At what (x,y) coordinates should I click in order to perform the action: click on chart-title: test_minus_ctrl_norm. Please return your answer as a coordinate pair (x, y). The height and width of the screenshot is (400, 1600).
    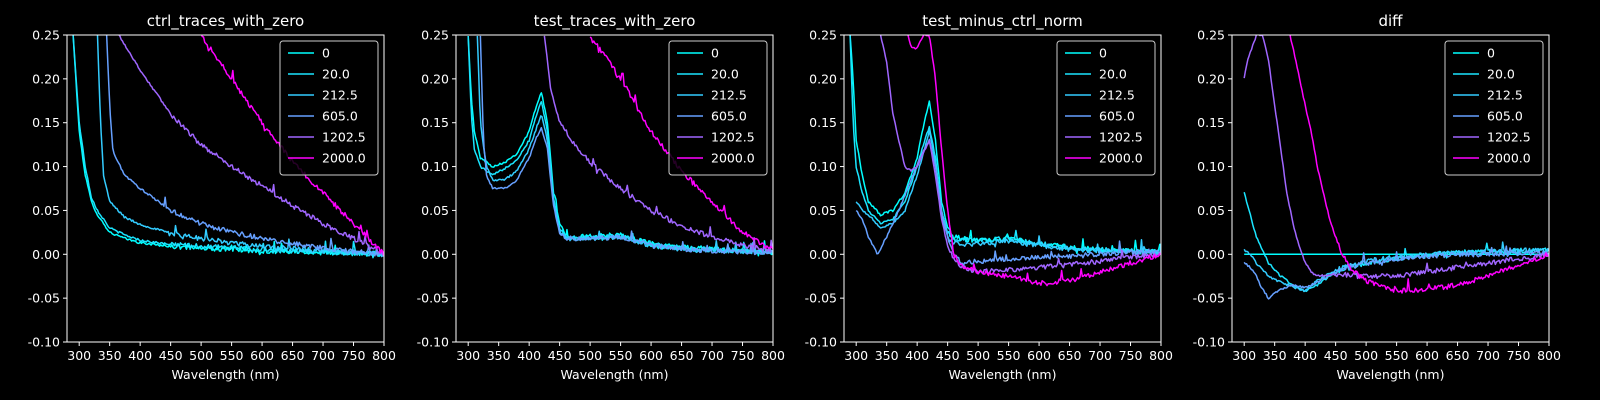
    Looking at the image, I should click on (1002, 21).